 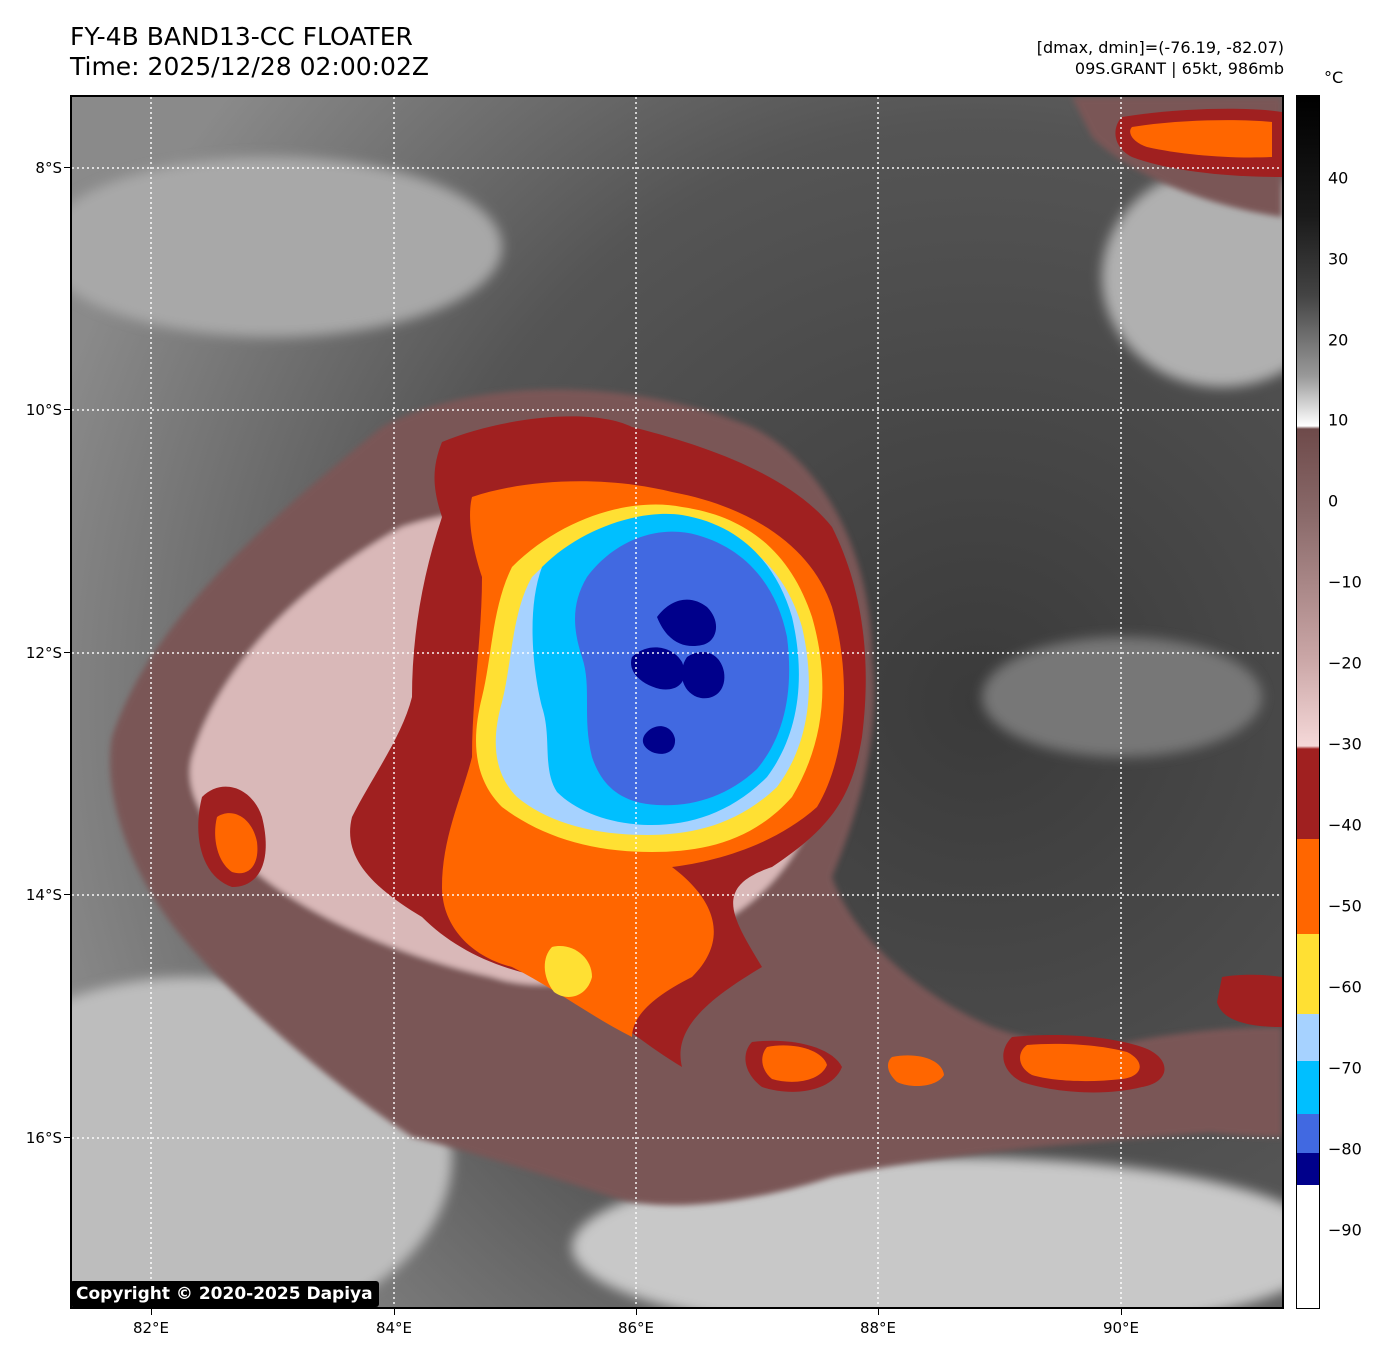 I want to click on colorbar-label-minus90: −90, so click(x=1345, y=1230).